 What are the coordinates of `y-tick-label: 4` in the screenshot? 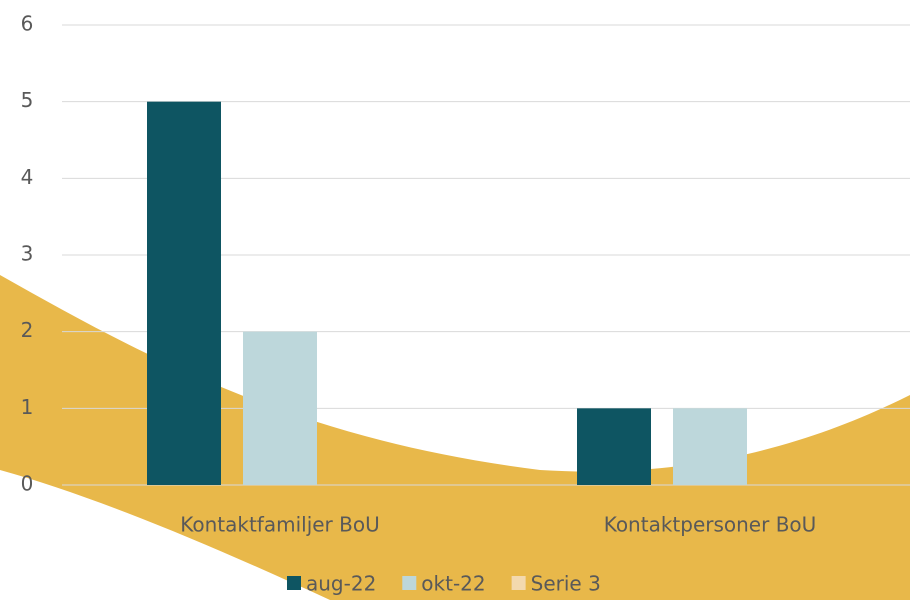 It's located at (27, 177).